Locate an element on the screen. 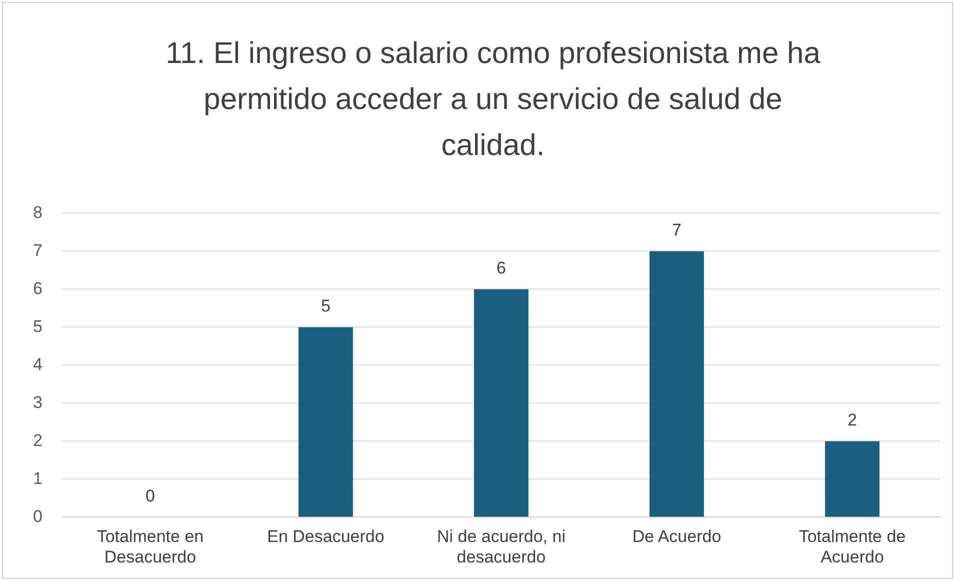 The image size is (955, 581). x-tick-label: De Acuerdo is located at coordinates (677, 536).